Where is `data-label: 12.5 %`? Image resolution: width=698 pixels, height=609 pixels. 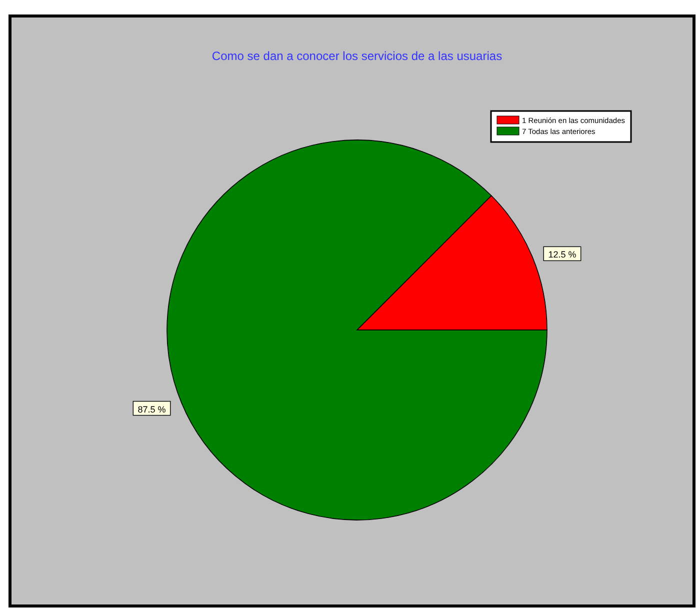 data-label: 12.5 % is located at coordinates (562, 255).